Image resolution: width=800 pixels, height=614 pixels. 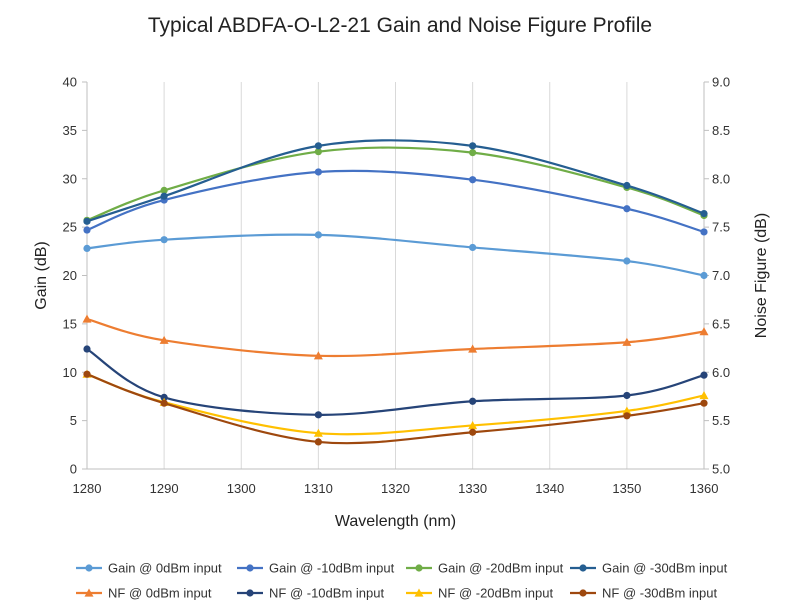 What do you see at coordinates (761, 275) in the screenshot?
I see `y2-axis-title: Noise Figure (dB)` at bounding box center [761, 275].